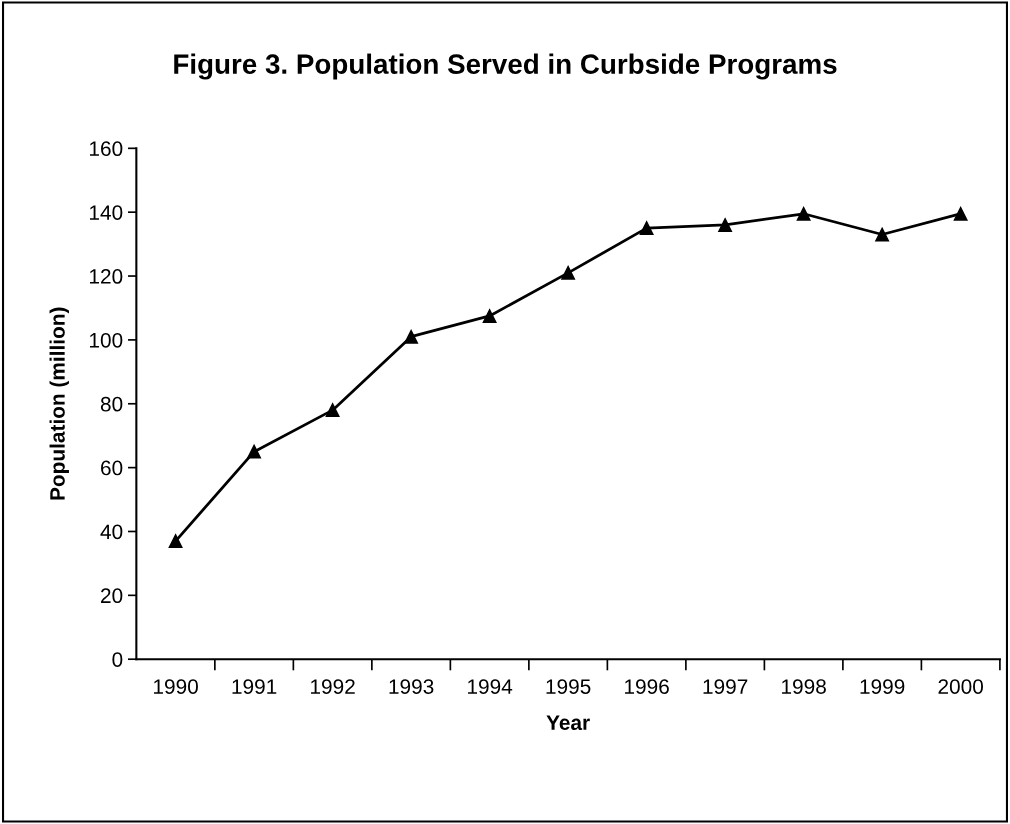 The width and height of the screenshot is (1010, 824). Describe the element at coordinates (333, 686) in the screenshot. I see `x-tick-label: 1992` at that location.